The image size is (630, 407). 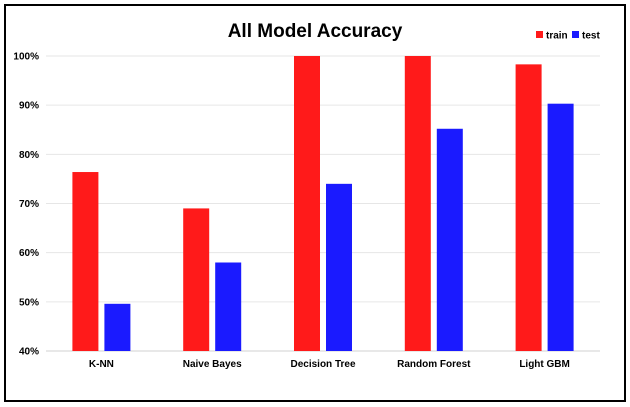 What do you see at coordinates (449, 239) in the screenshot?
I see `bar-test-random-forest` at bounding box center [449, 239].